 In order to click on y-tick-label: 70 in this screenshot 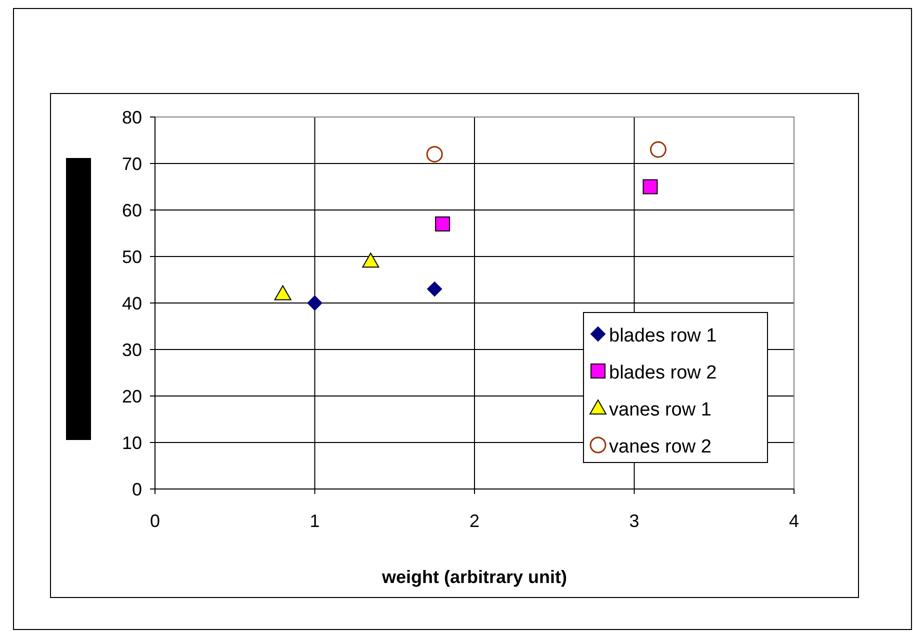, I will do `click(132, 164)`.